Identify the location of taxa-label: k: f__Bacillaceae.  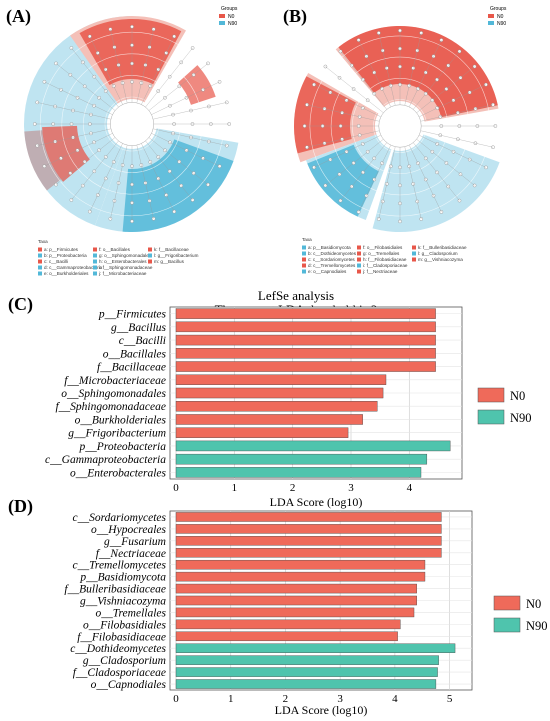
(171, 249).